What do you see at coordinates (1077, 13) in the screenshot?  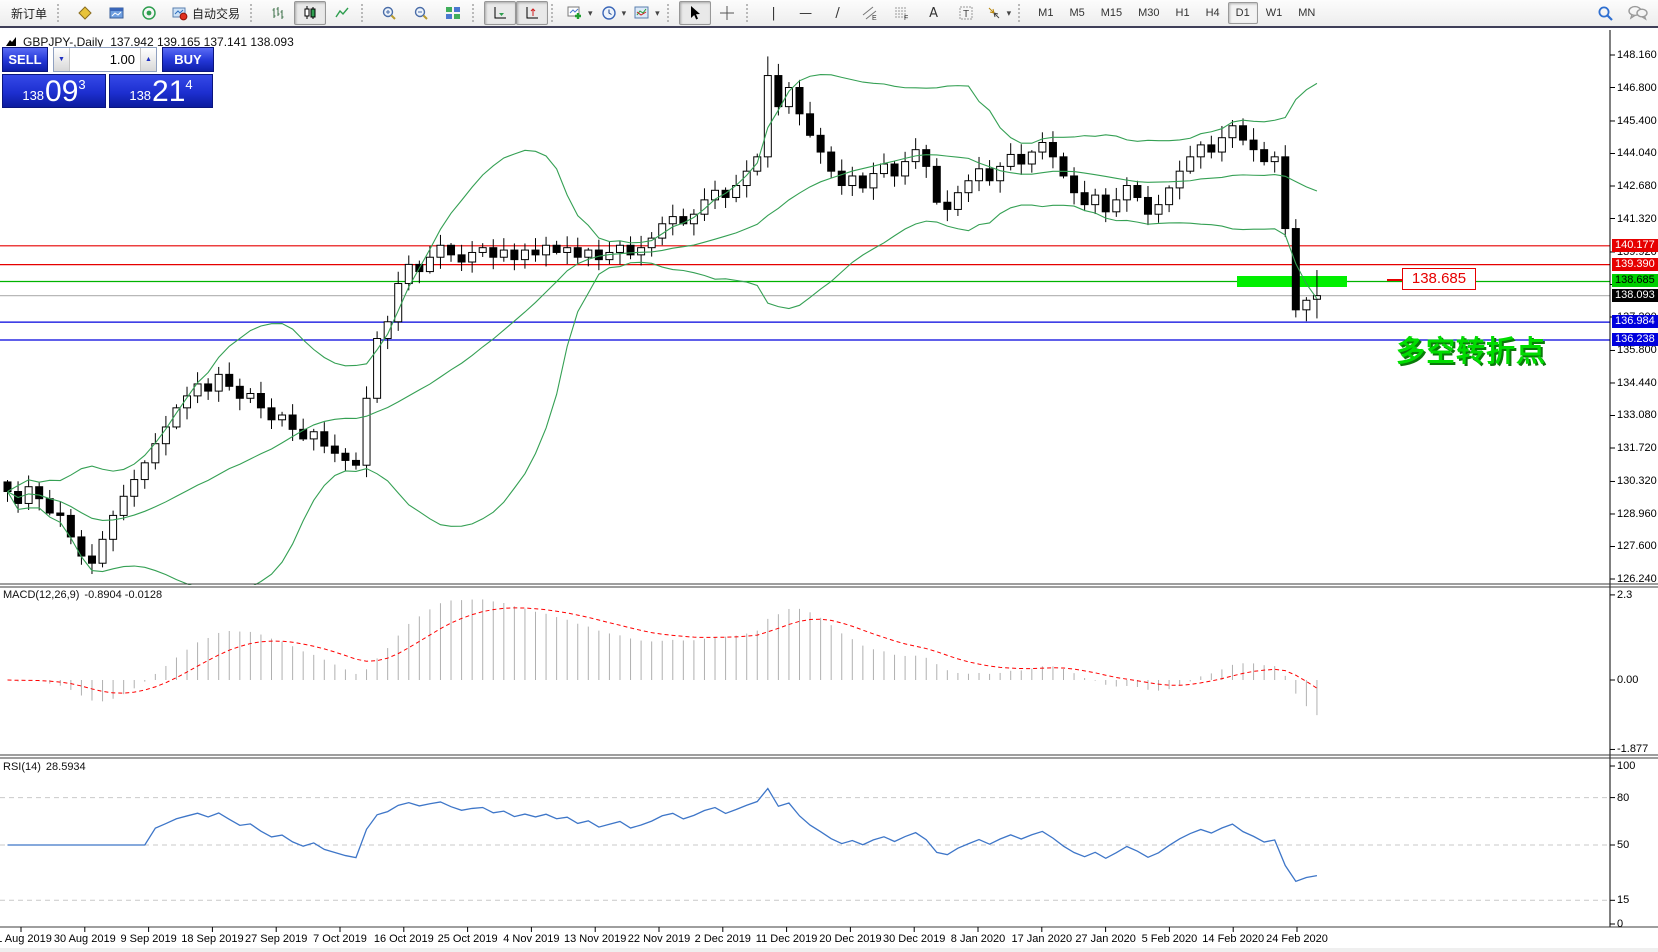 I see `timeframe-m5: M5` at bounding box center [1077, 13].